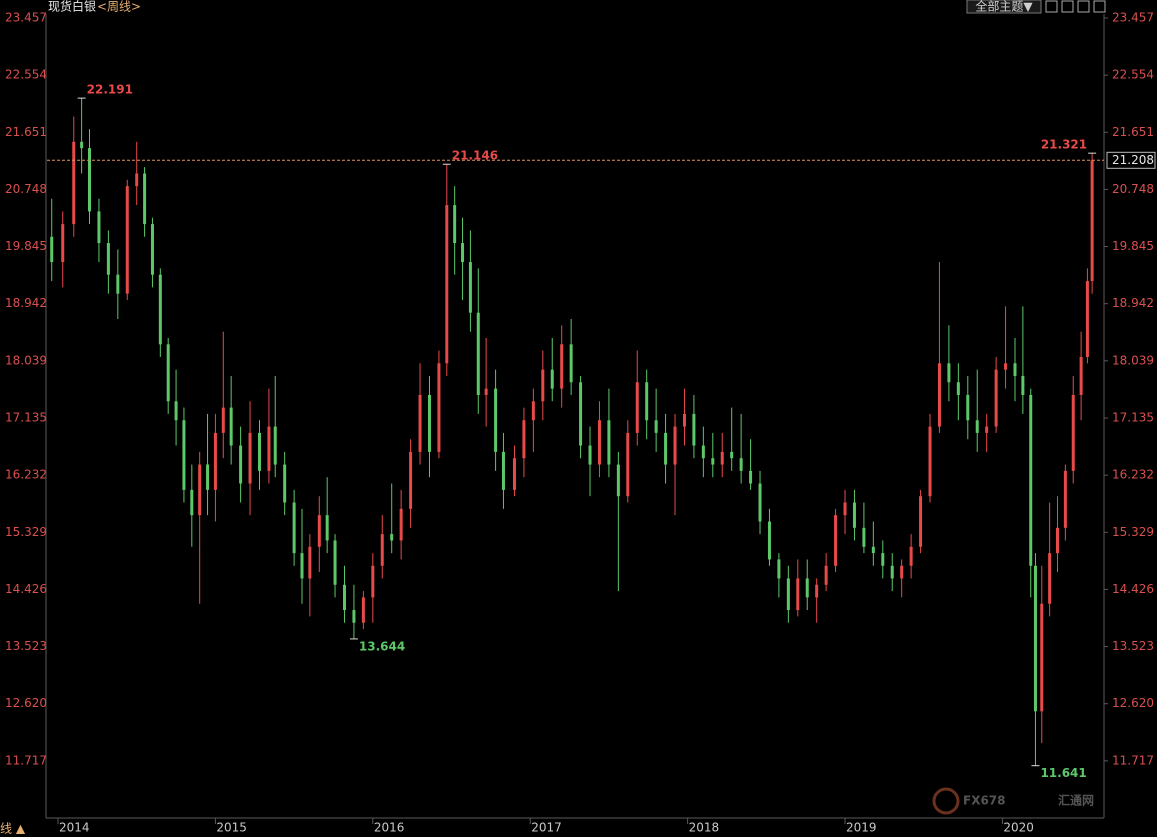 The width and height of the screenshot is (1157, 837). I want to click on extreme-label: 11.641, so click(1063, 773).